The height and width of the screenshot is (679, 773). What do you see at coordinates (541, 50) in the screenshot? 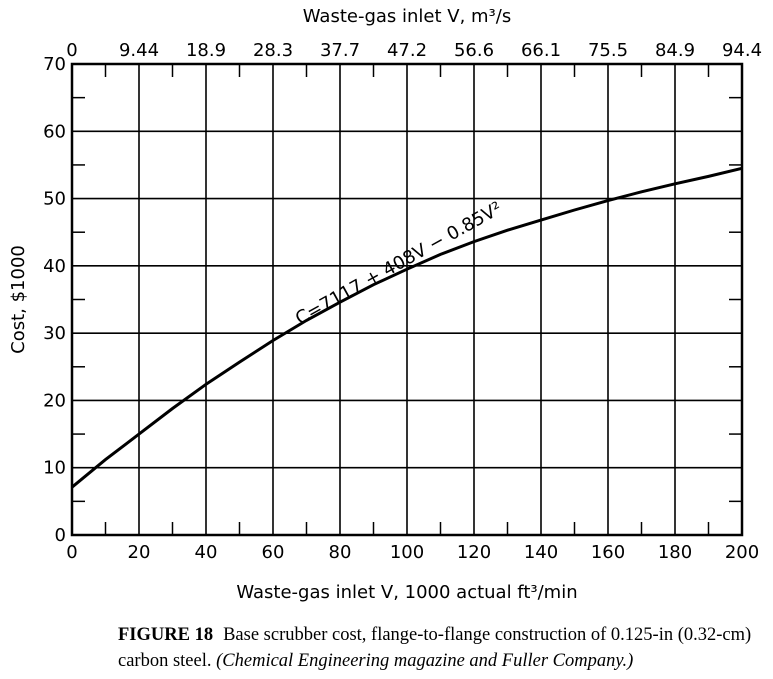
I see `top-tick-label: 66.1` at bounding box center [541, 50].